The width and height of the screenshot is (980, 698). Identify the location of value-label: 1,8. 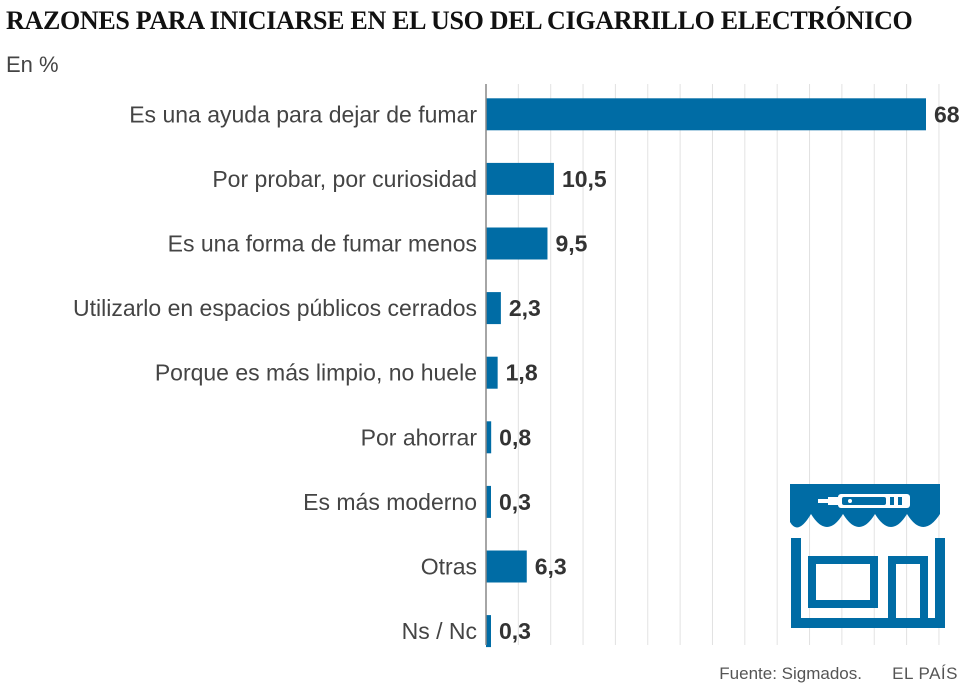
(522, 373).